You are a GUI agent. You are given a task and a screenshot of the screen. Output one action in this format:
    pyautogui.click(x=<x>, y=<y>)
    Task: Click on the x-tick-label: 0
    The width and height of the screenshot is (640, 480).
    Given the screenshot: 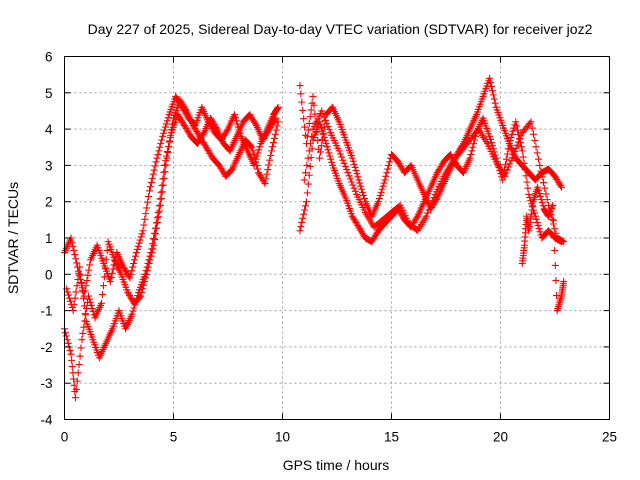 What is the action you would take?
    pyautogui.click(x=65, y=437)
    